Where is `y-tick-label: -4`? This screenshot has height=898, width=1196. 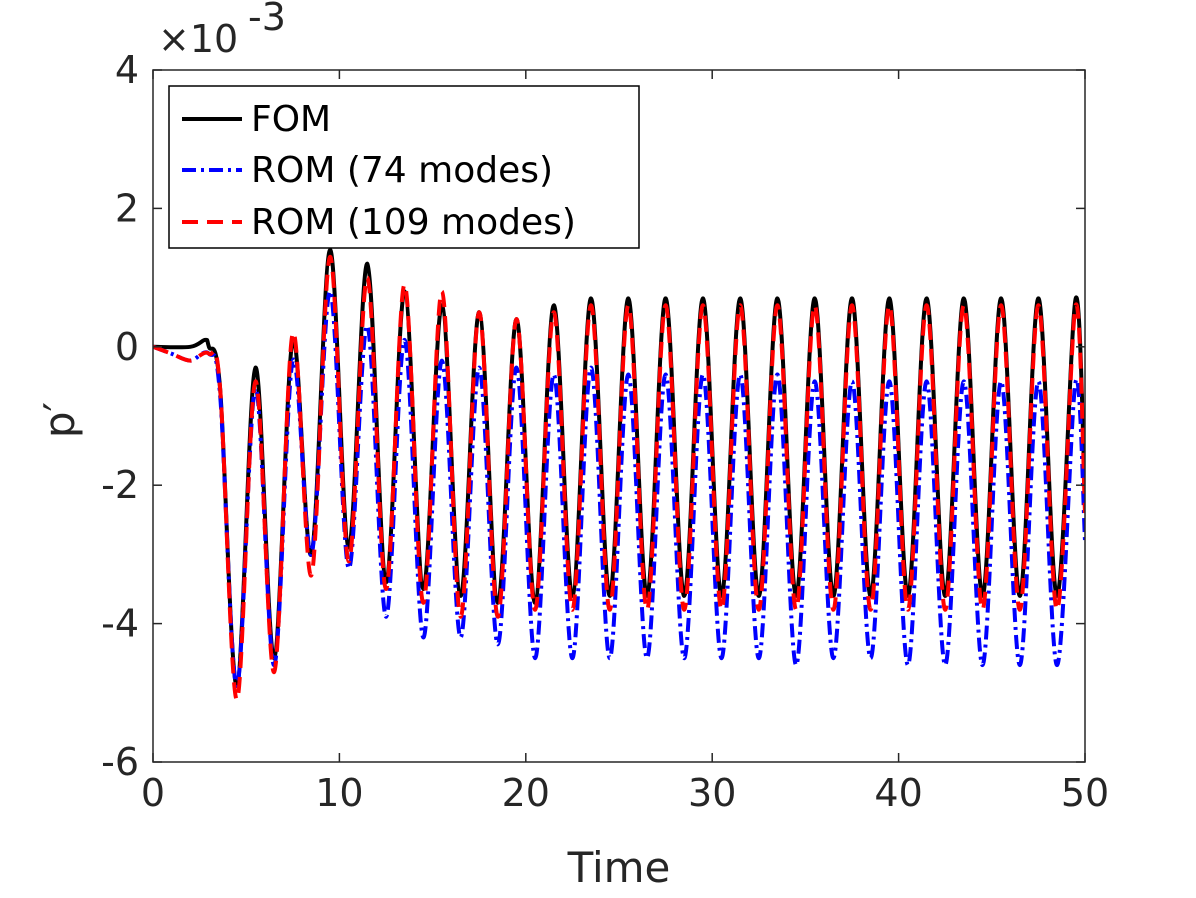
y-tick-label: -4 is located at coordinates (120, 624).